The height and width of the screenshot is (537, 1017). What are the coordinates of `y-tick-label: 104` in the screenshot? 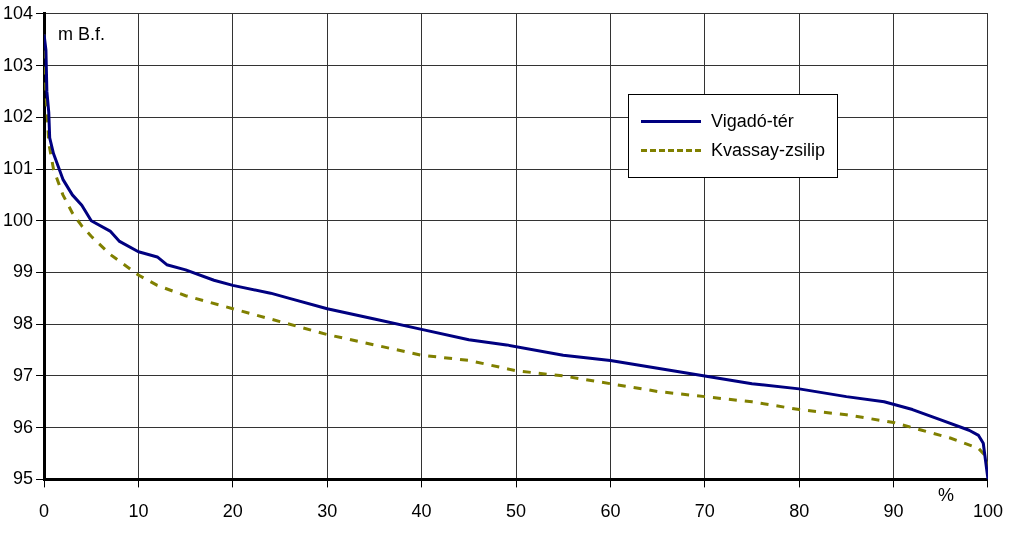 It's located at (18, 12).